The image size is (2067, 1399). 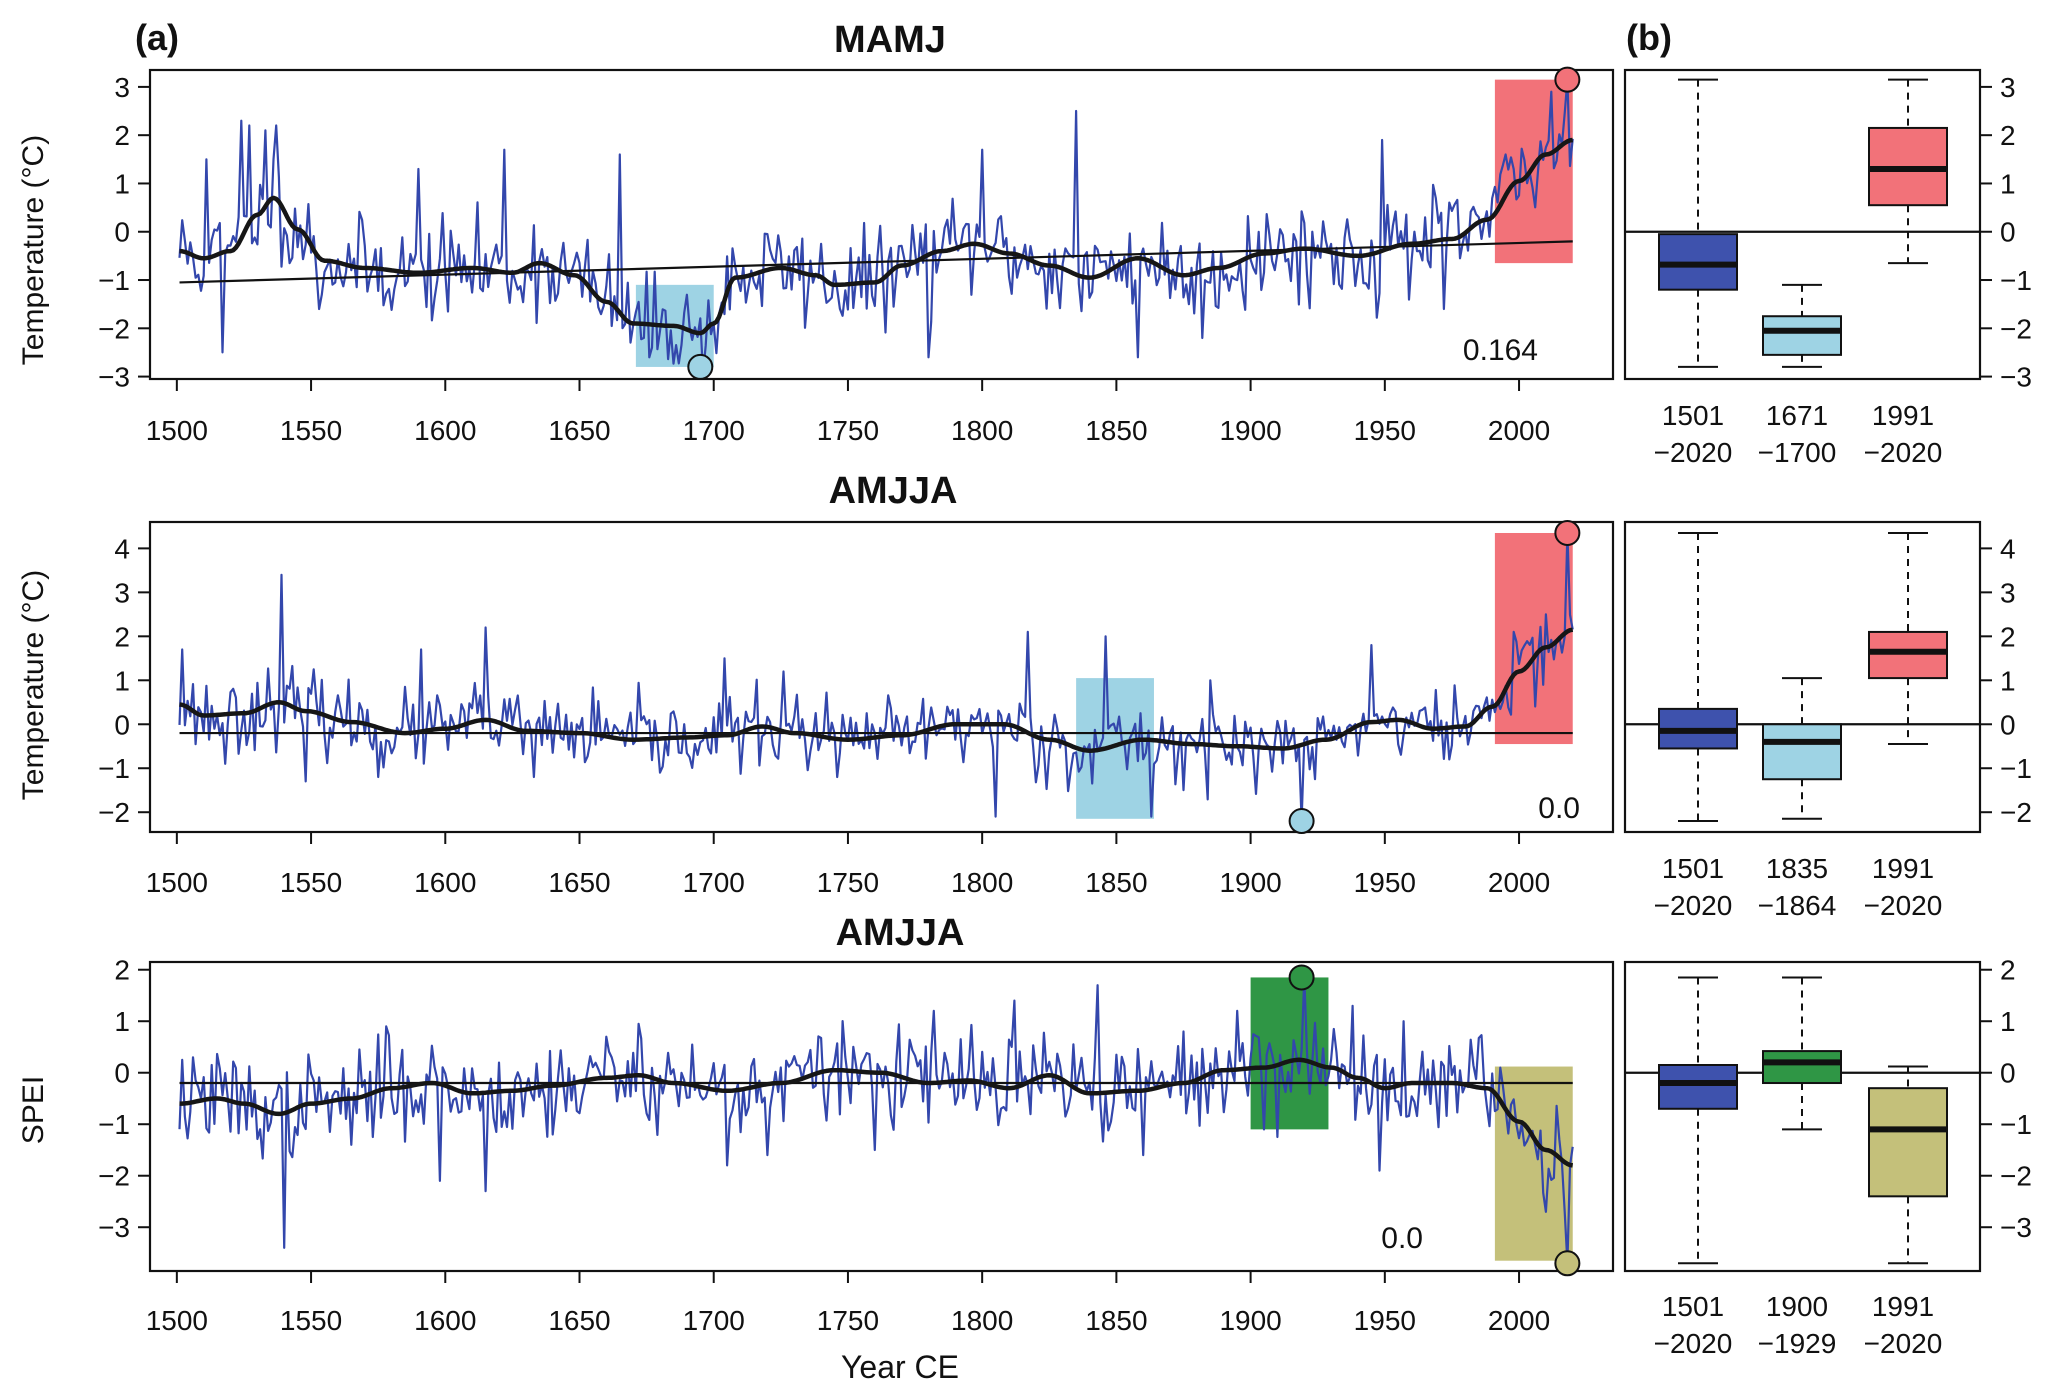 I want to click on trend-line, so click(x=876, y=262).